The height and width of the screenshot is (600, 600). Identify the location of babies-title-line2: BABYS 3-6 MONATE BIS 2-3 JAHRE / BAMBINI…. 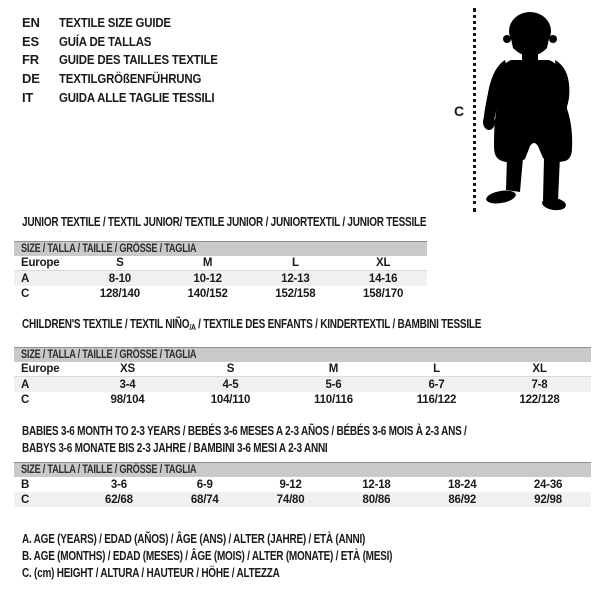
(175, 448).